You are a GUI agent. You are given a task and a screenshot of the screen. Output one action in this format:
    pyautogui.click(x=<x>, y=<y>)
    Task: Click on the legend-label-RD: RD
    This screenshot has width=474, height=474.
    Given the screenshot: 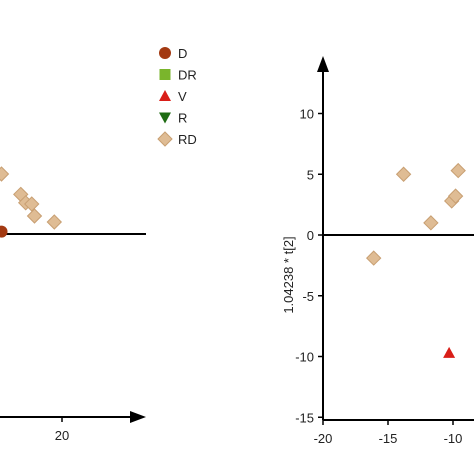 What is the action you would take?
    pyautogui.click(x=187, y=139)
    